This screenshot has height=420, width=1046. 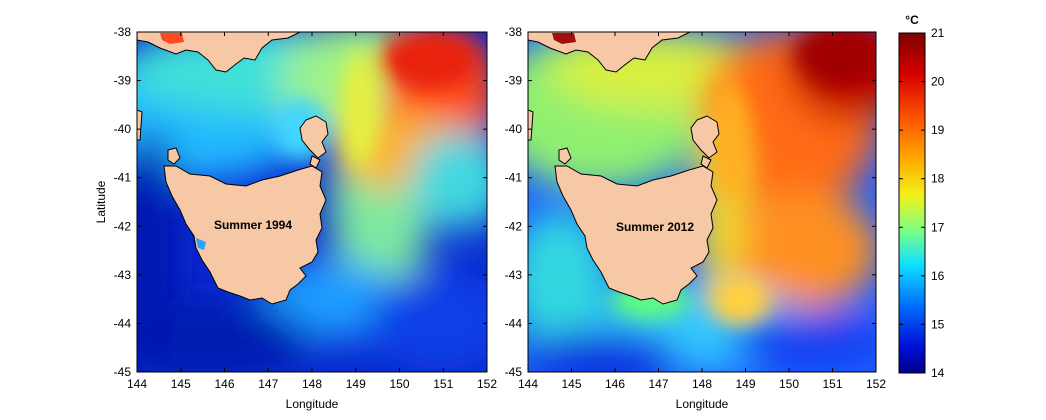 I want to click on colorbar-tick-label: 18, so click(x=938, y=179).